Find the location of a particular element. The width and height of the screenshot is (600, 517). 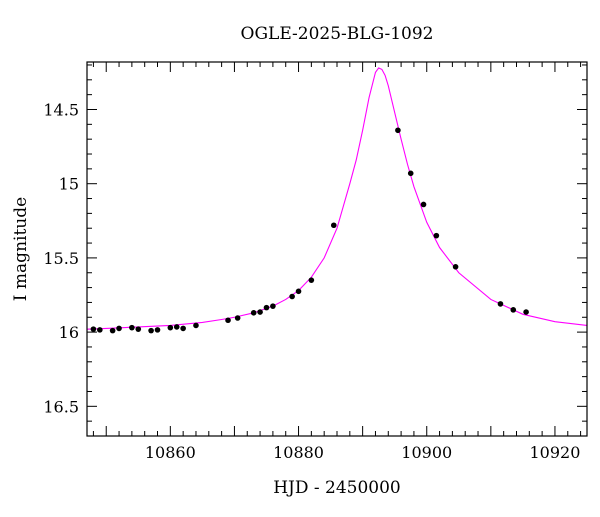

y-tick-label: 15 is located at coordinates (69, 184).